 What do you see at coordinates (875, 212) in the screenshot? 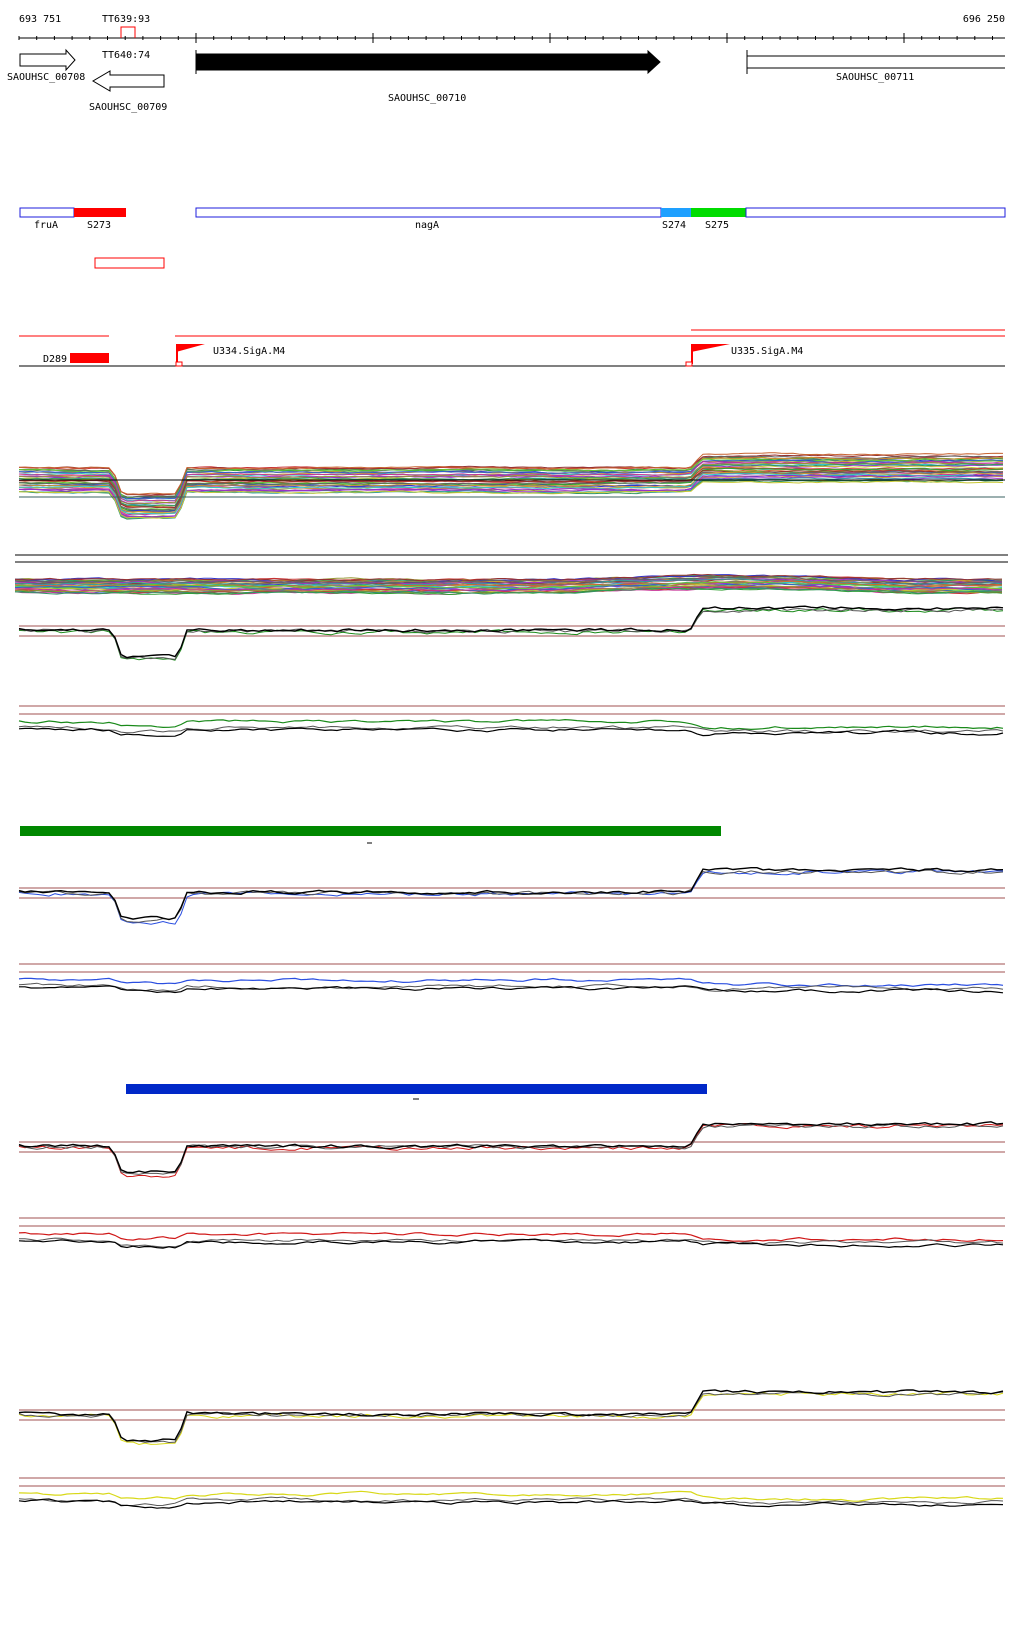
I see `segment-tail` at bounding box center [875, 212].